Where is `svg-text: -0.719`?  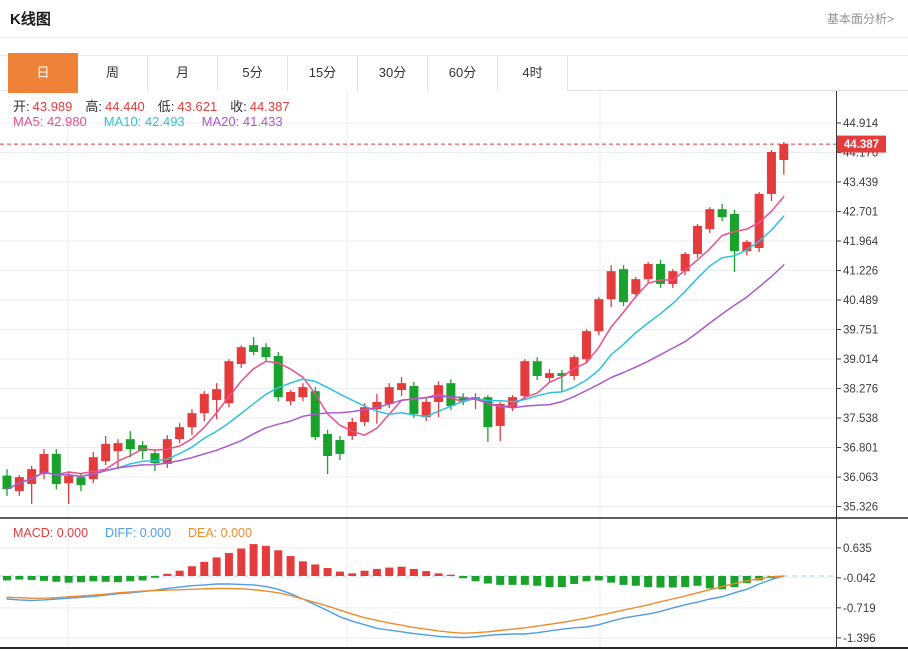
svg-text: -0.719 is located at coordinates (859, 609).